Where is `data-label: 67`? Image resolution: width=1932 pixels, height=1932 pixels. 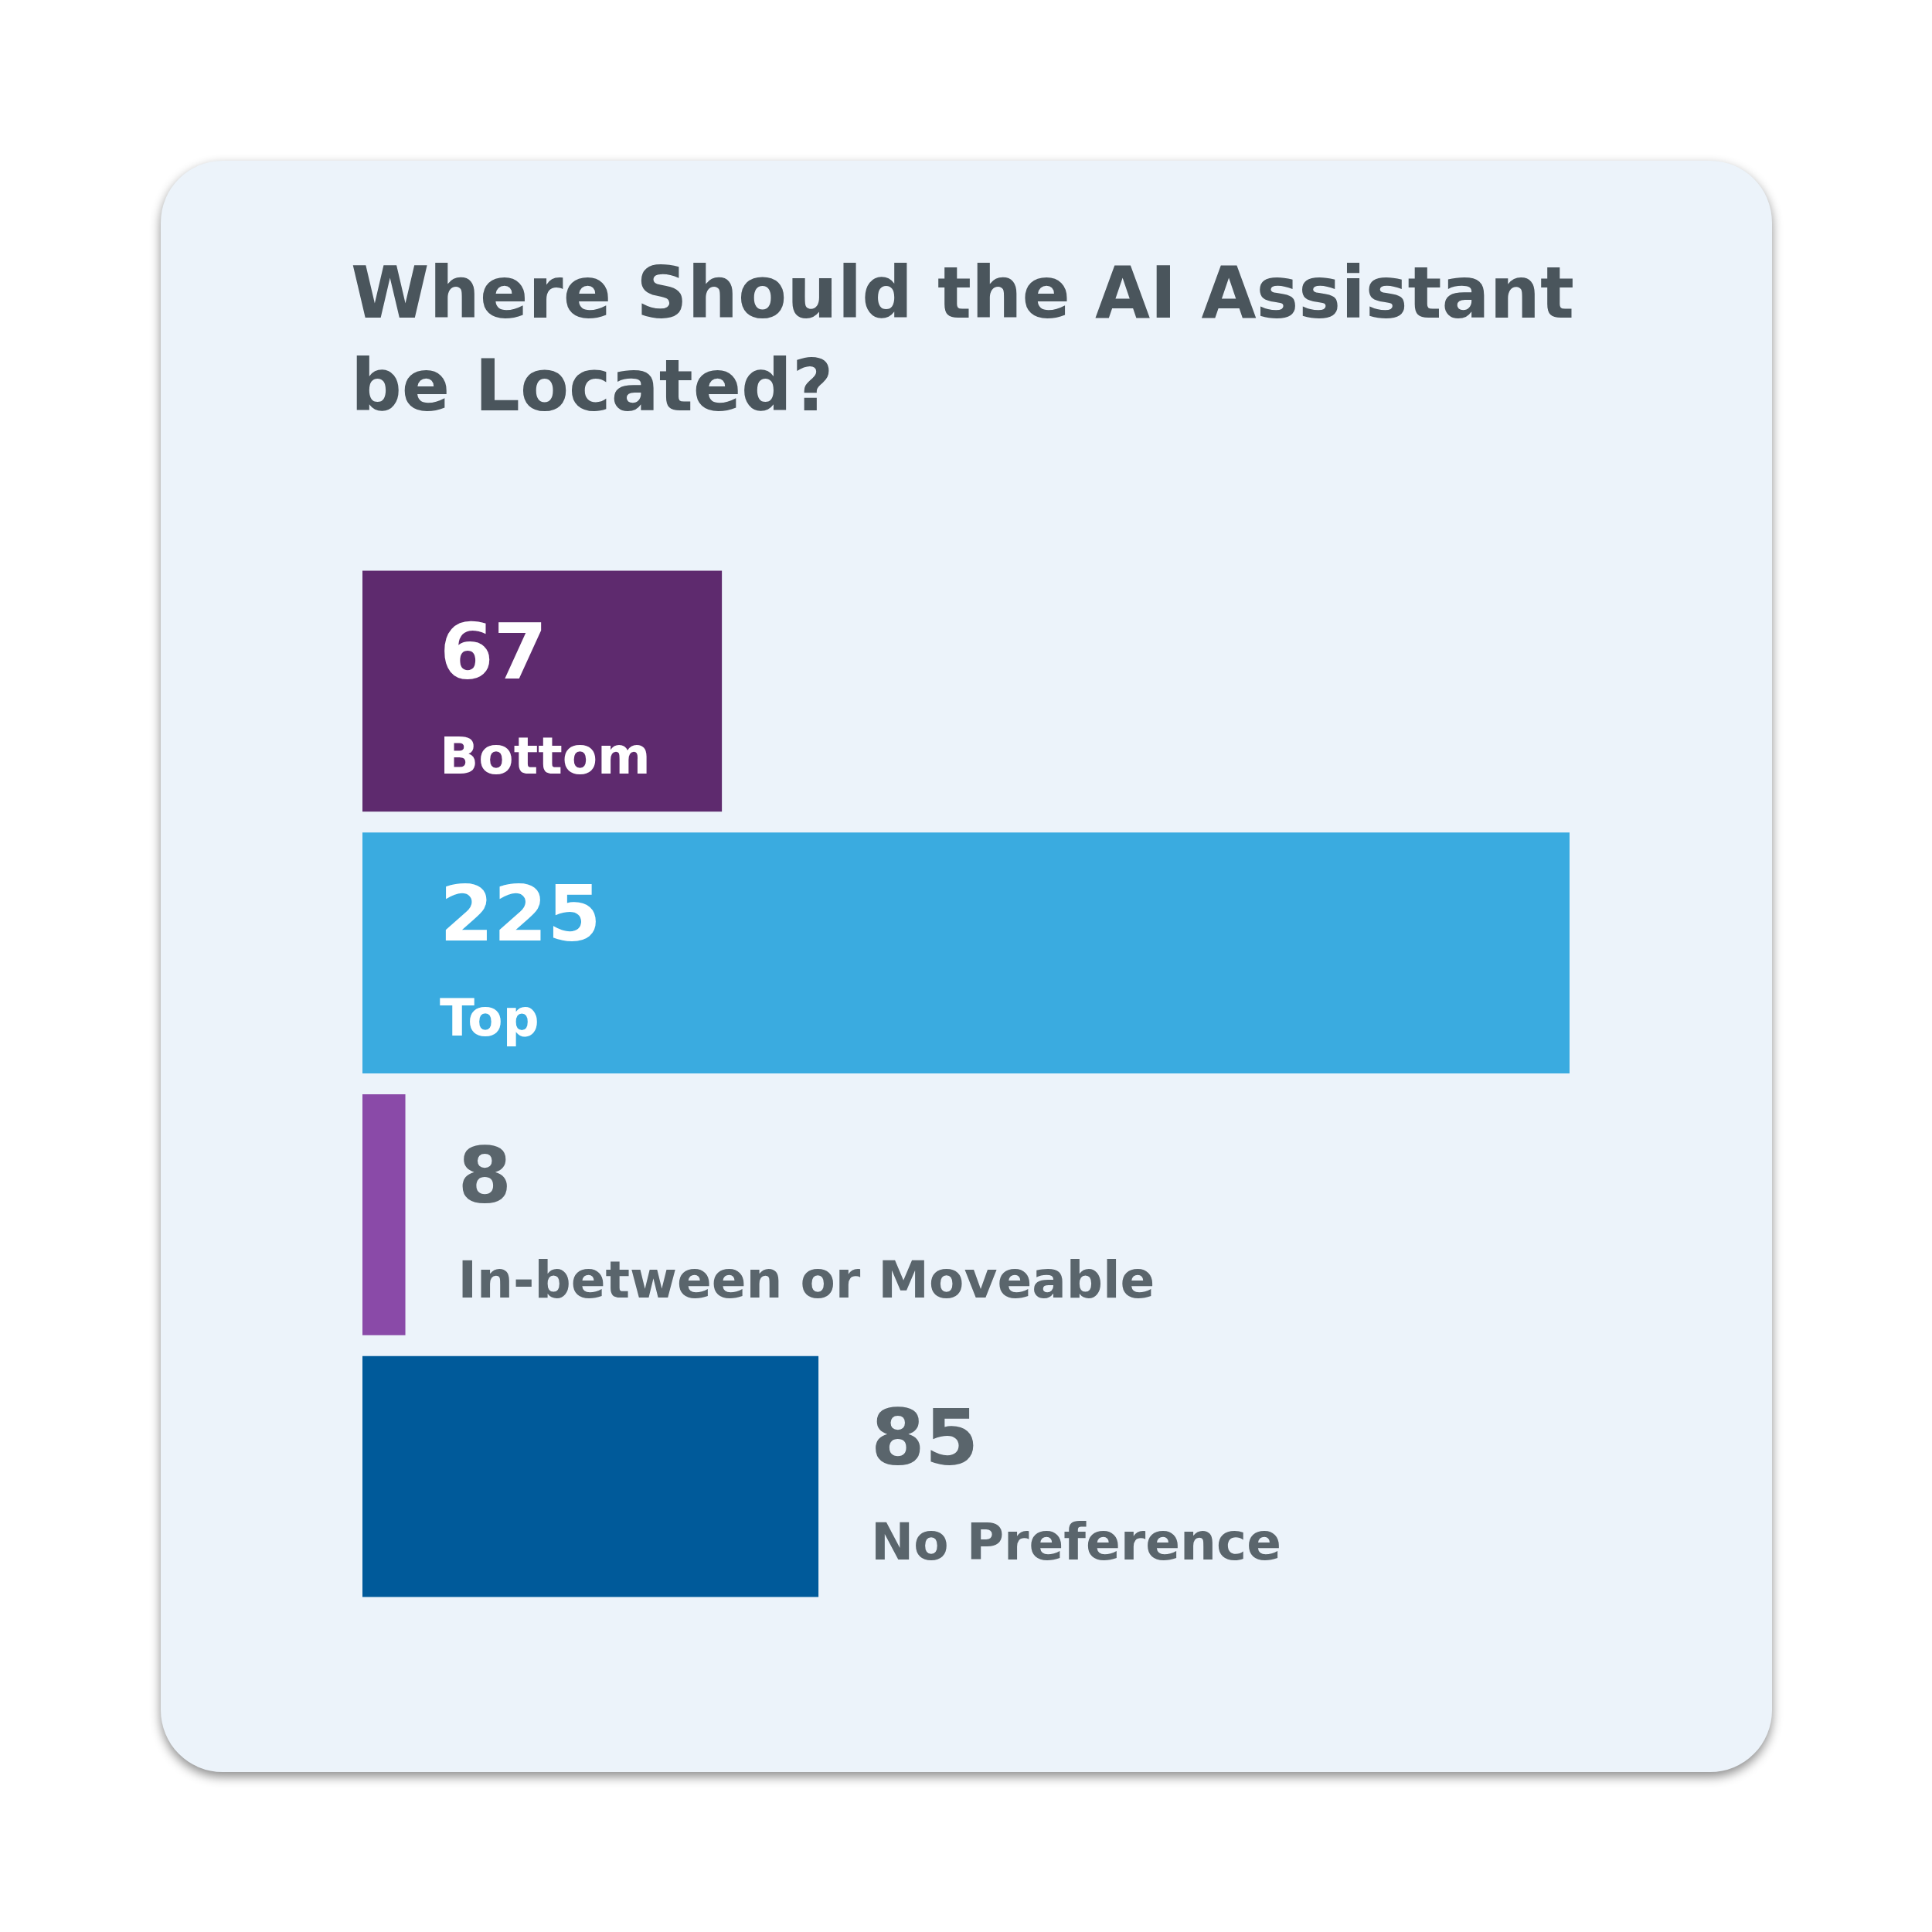
data-label: 67 is located at coordinates (494, 652).